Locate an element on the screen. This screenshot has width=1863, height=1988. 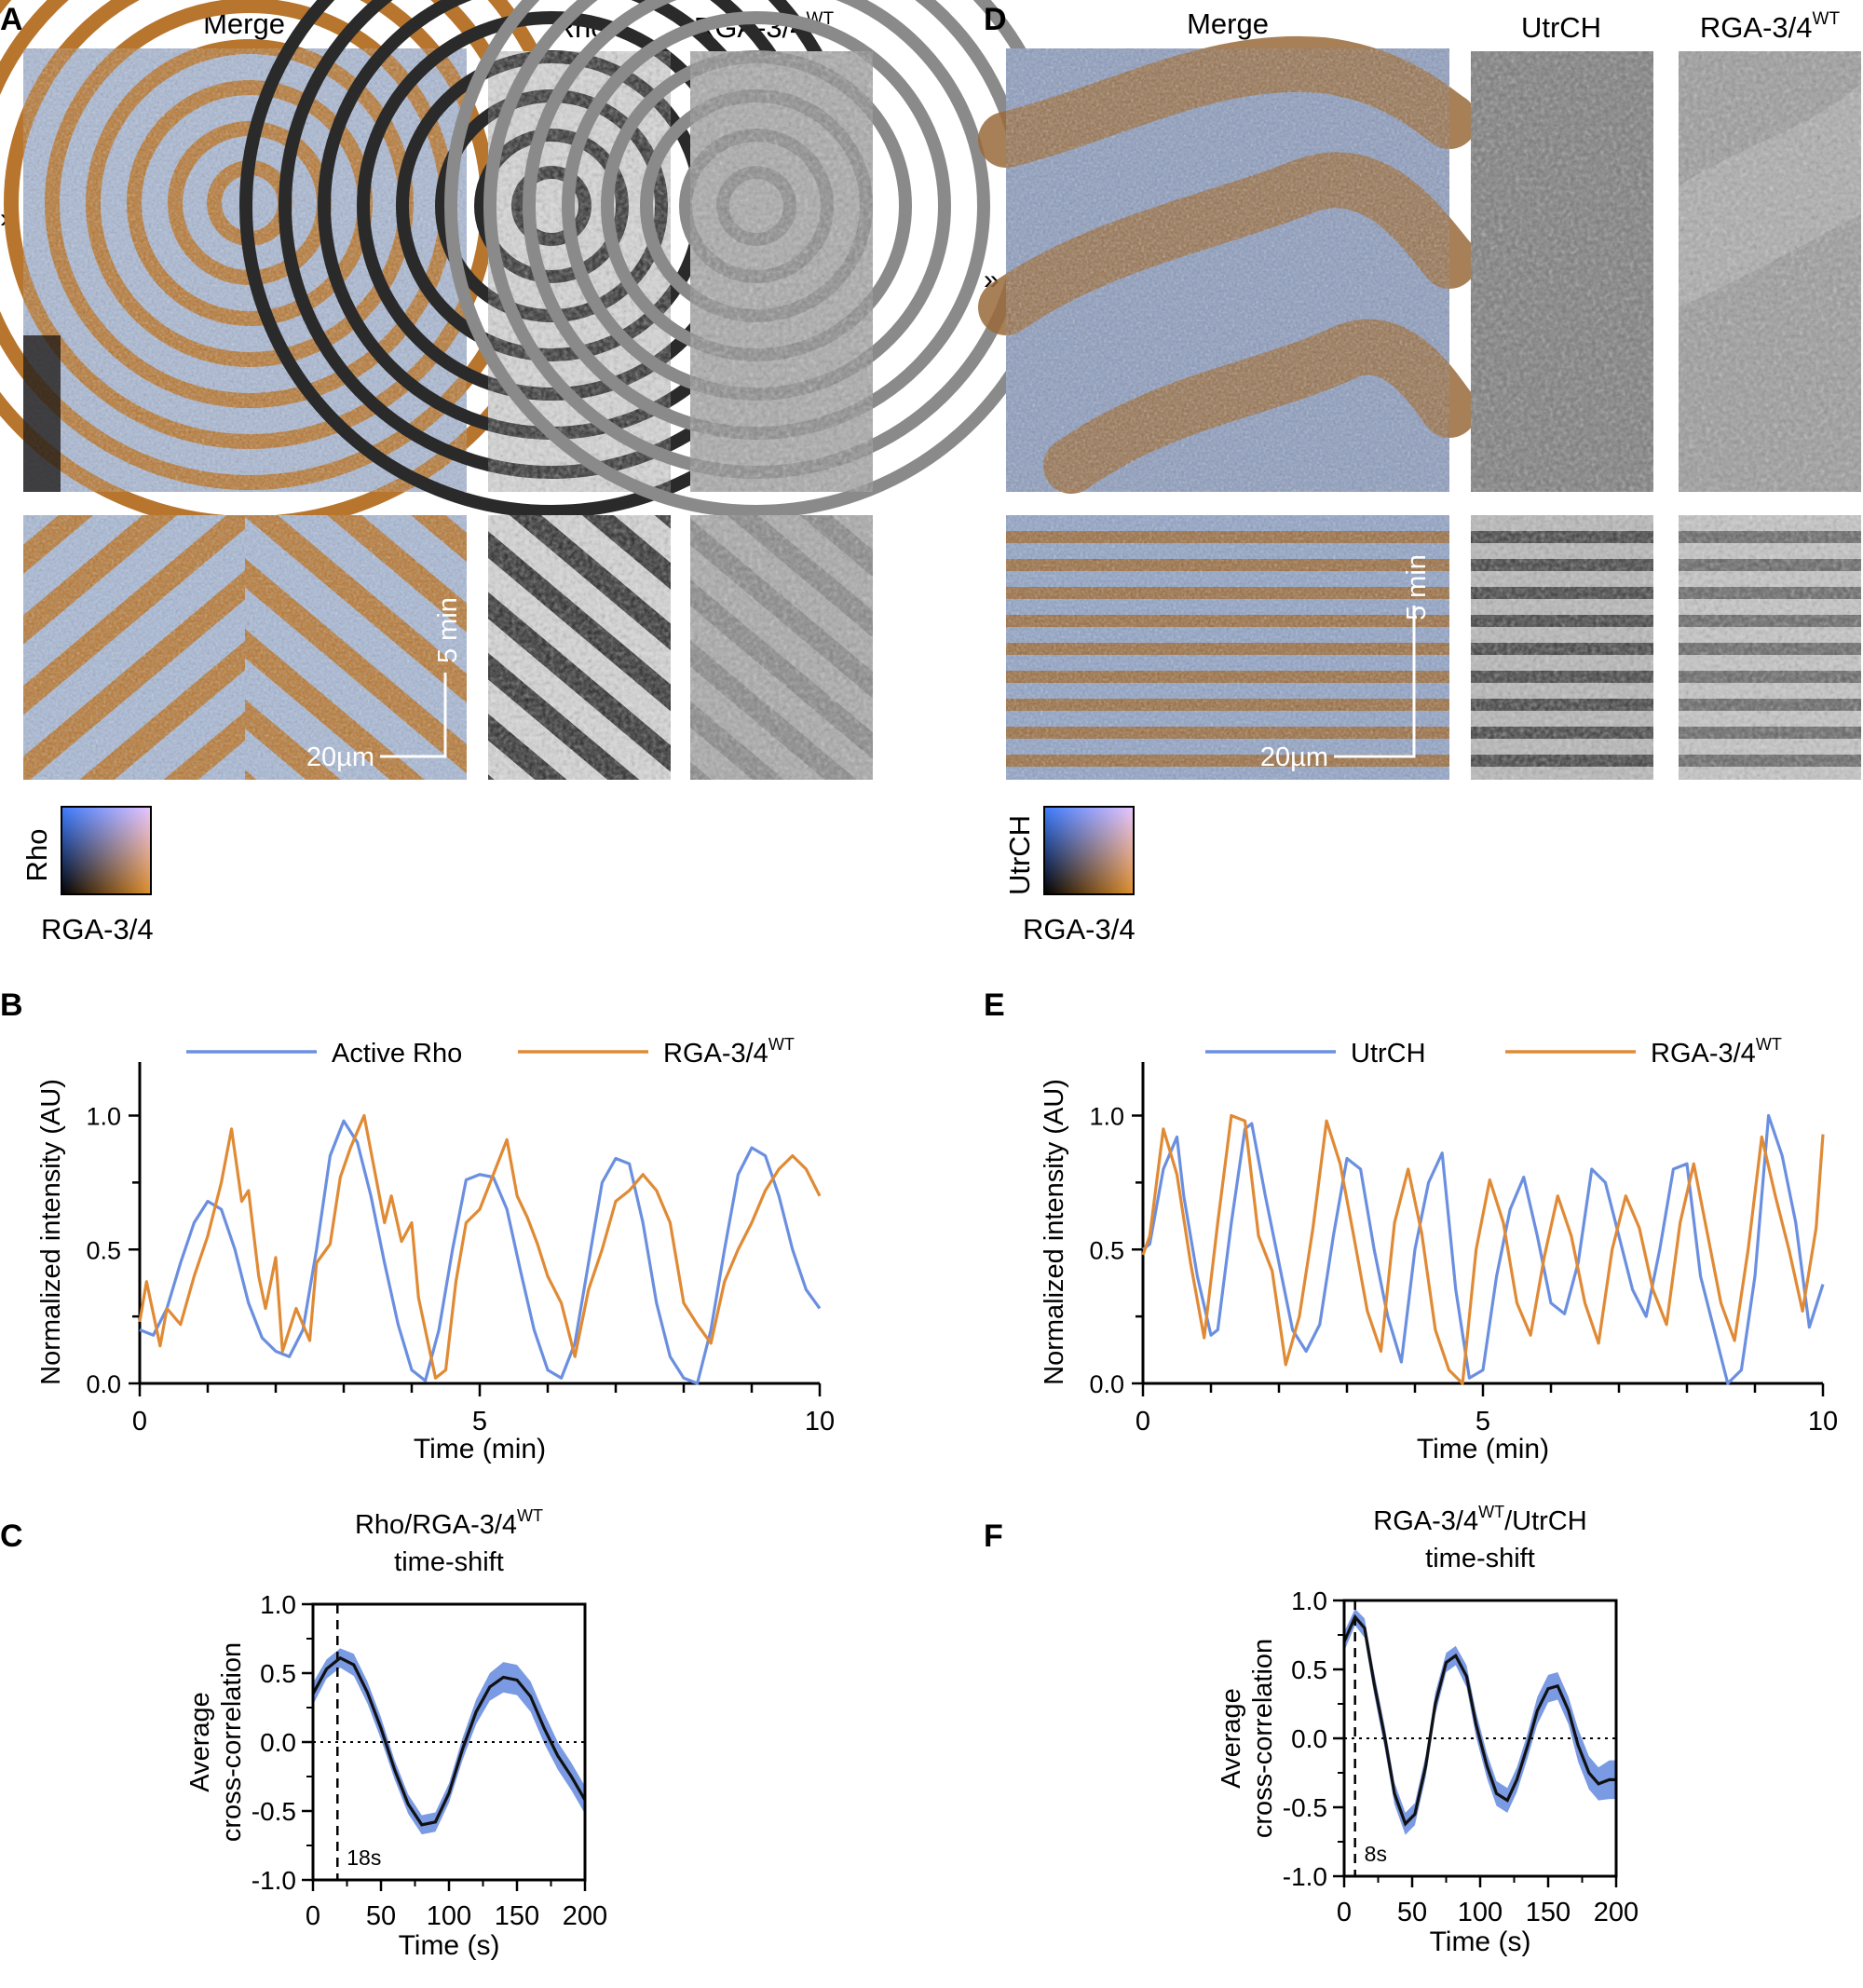
chart-f-mean-line is located at coordinates (1479, 1721).